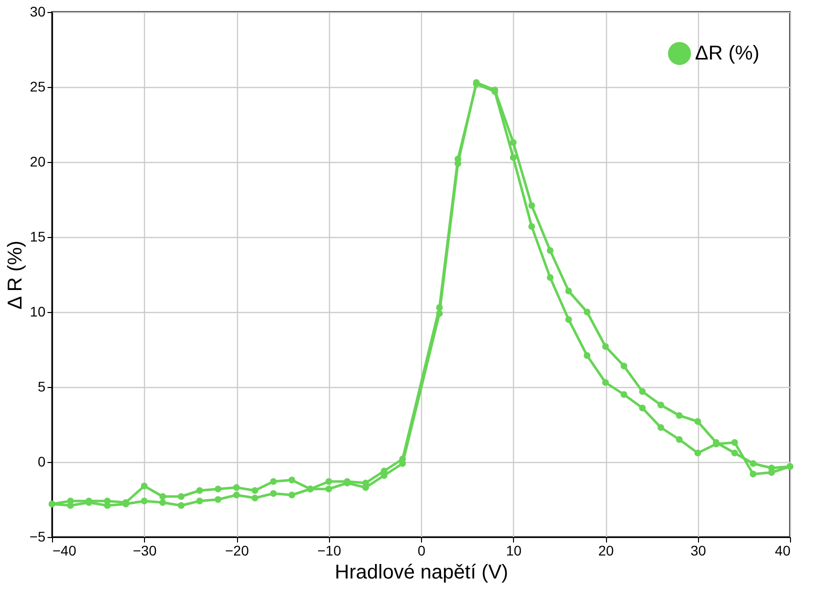 Image resolution: width=828 pixels, height=606 pixels. What do you see at coordinates (727, 53) in the screenshot?
I see `legend-label: ΔR (%)` at bounding box center [727, 53].